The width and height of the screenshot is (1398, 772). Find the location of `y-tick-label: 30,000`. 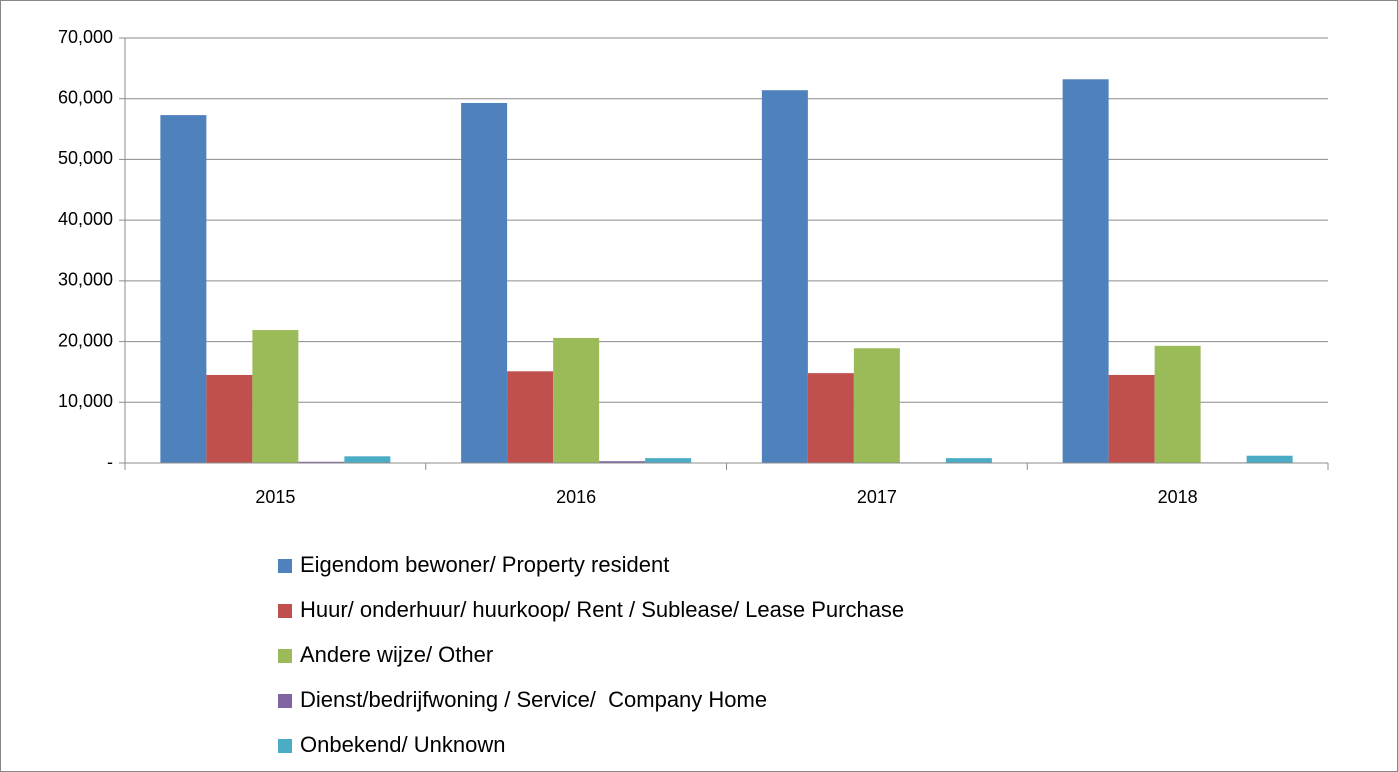

y-tick-label: 30,000 is located at coordinates (85, 280).